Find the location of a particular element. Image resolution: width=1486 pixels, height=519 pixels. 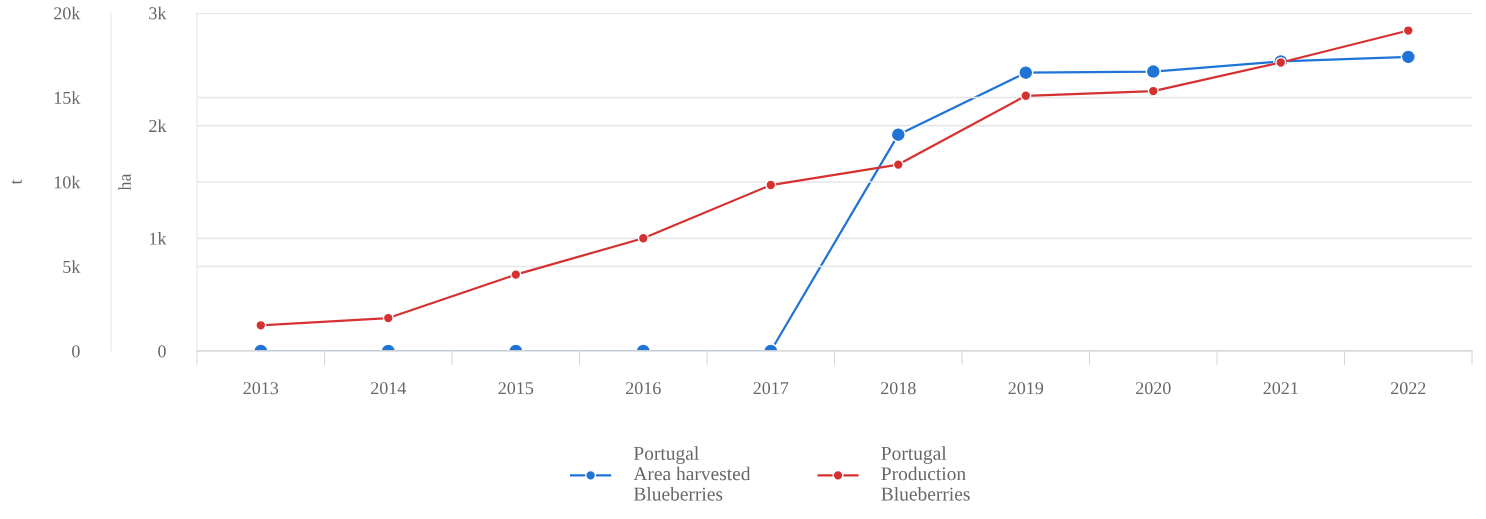

x-tick-label: 2015 is located at coordinates (516, 388).